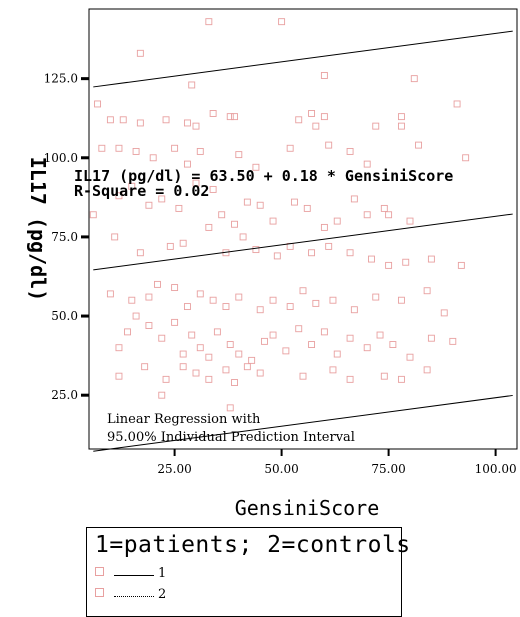 The image size is (520, 617). What do you see at coordinates (162, 594) in the screenshot?
I see `legend-label-2: 2` at bounding box center [162, 594].